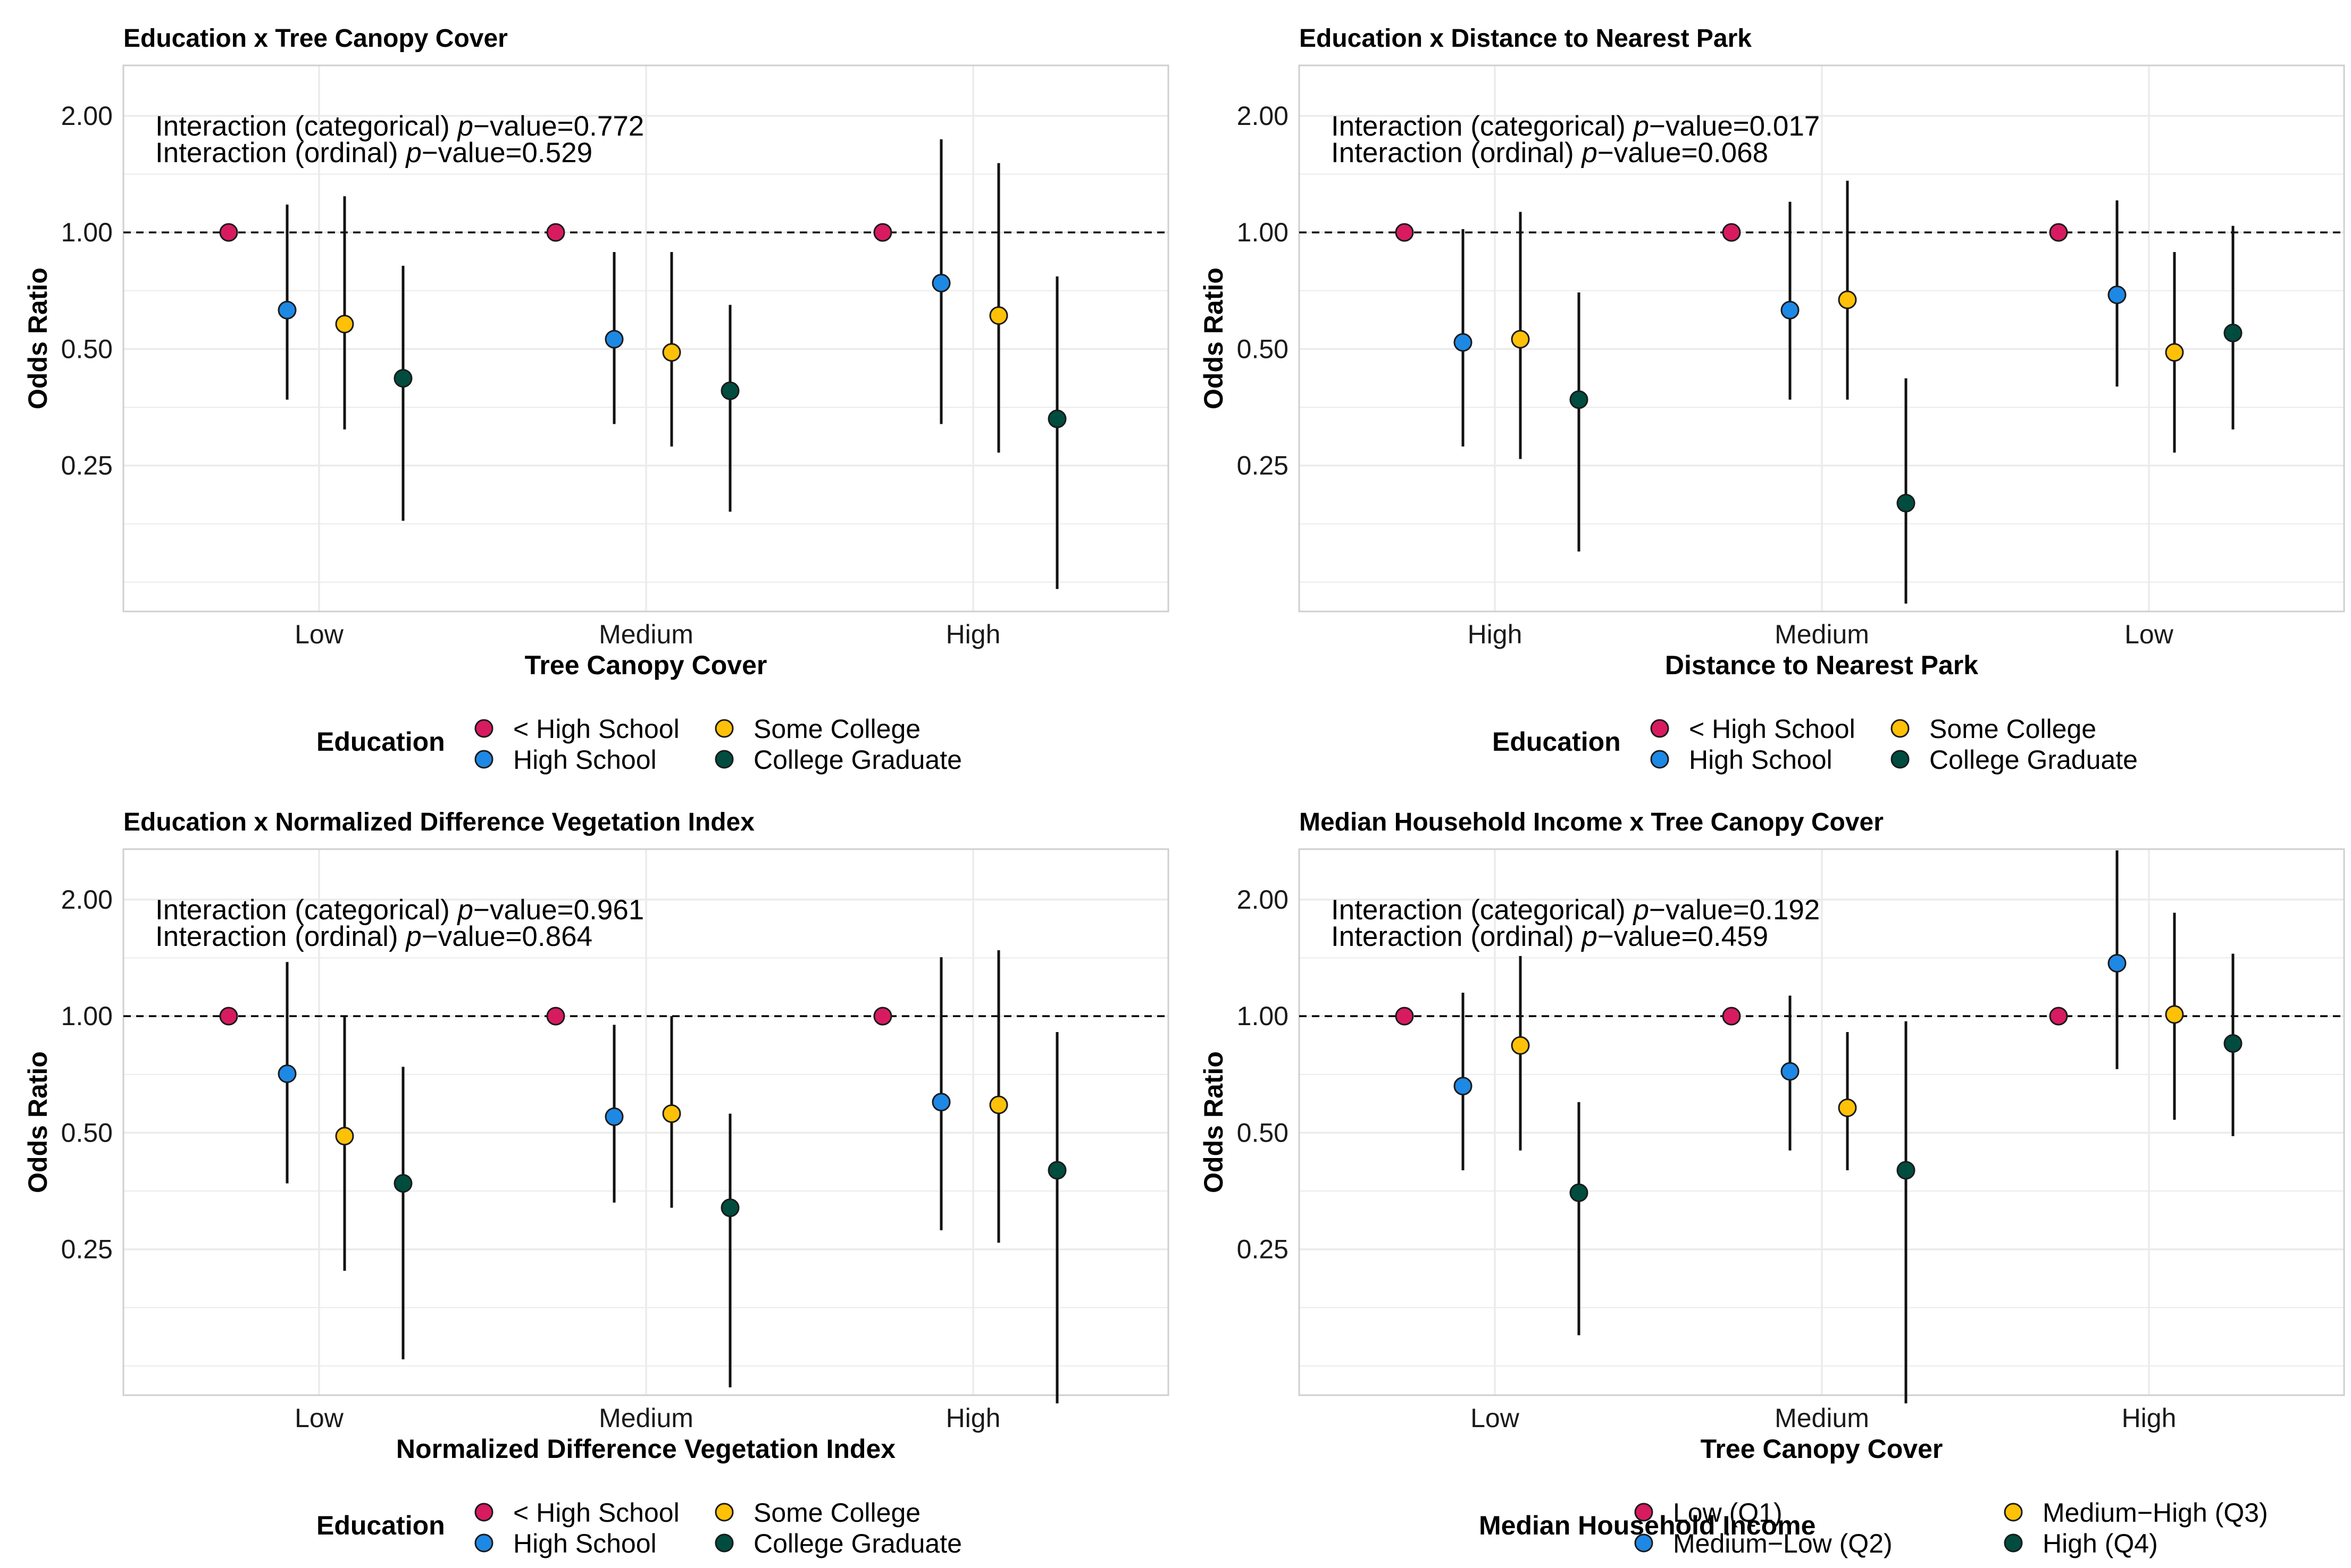 This screenshot has width=2351, height=1568. Describe the element at coordinates (87, 1016) in the screenshot. I see `y-tick-label: 1.00` at that location.